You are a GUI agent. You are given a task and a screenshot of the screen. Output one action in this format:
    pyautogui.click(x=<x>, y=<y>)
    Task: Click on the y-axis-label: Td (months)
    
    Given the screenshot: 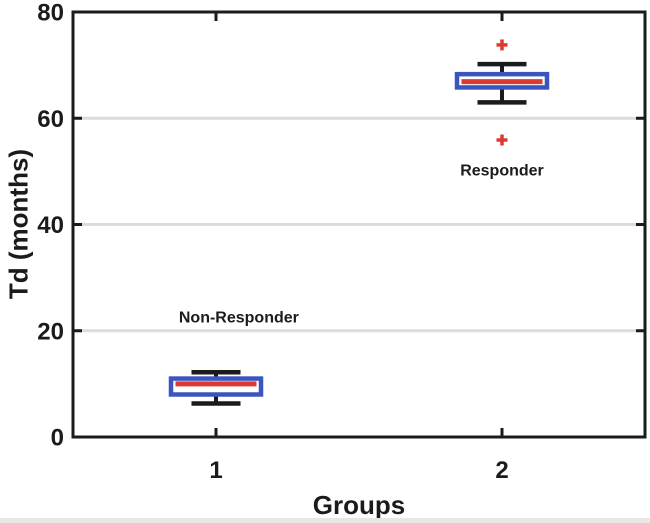 What is the action you would take?
    pyautogui.click(x=18, y=224)
    